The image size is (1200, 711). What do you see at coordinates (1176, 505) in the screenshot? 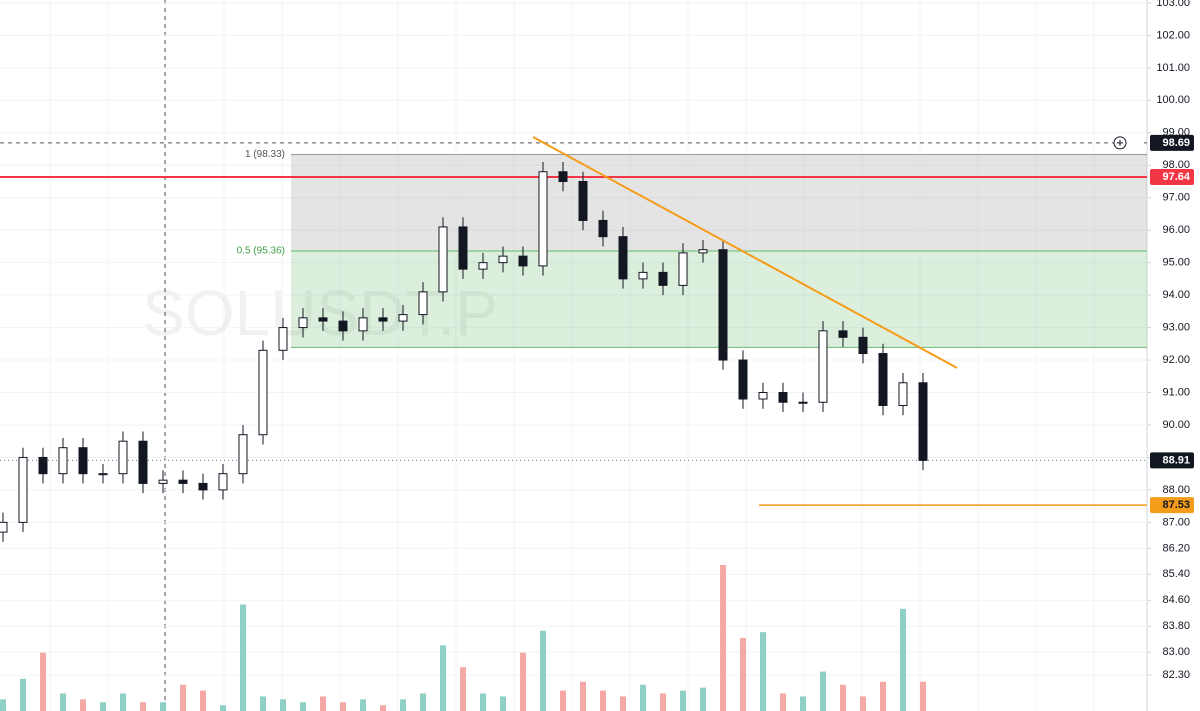
I see `price-tag-label: 87.53` at bounding box center [1176, 505].